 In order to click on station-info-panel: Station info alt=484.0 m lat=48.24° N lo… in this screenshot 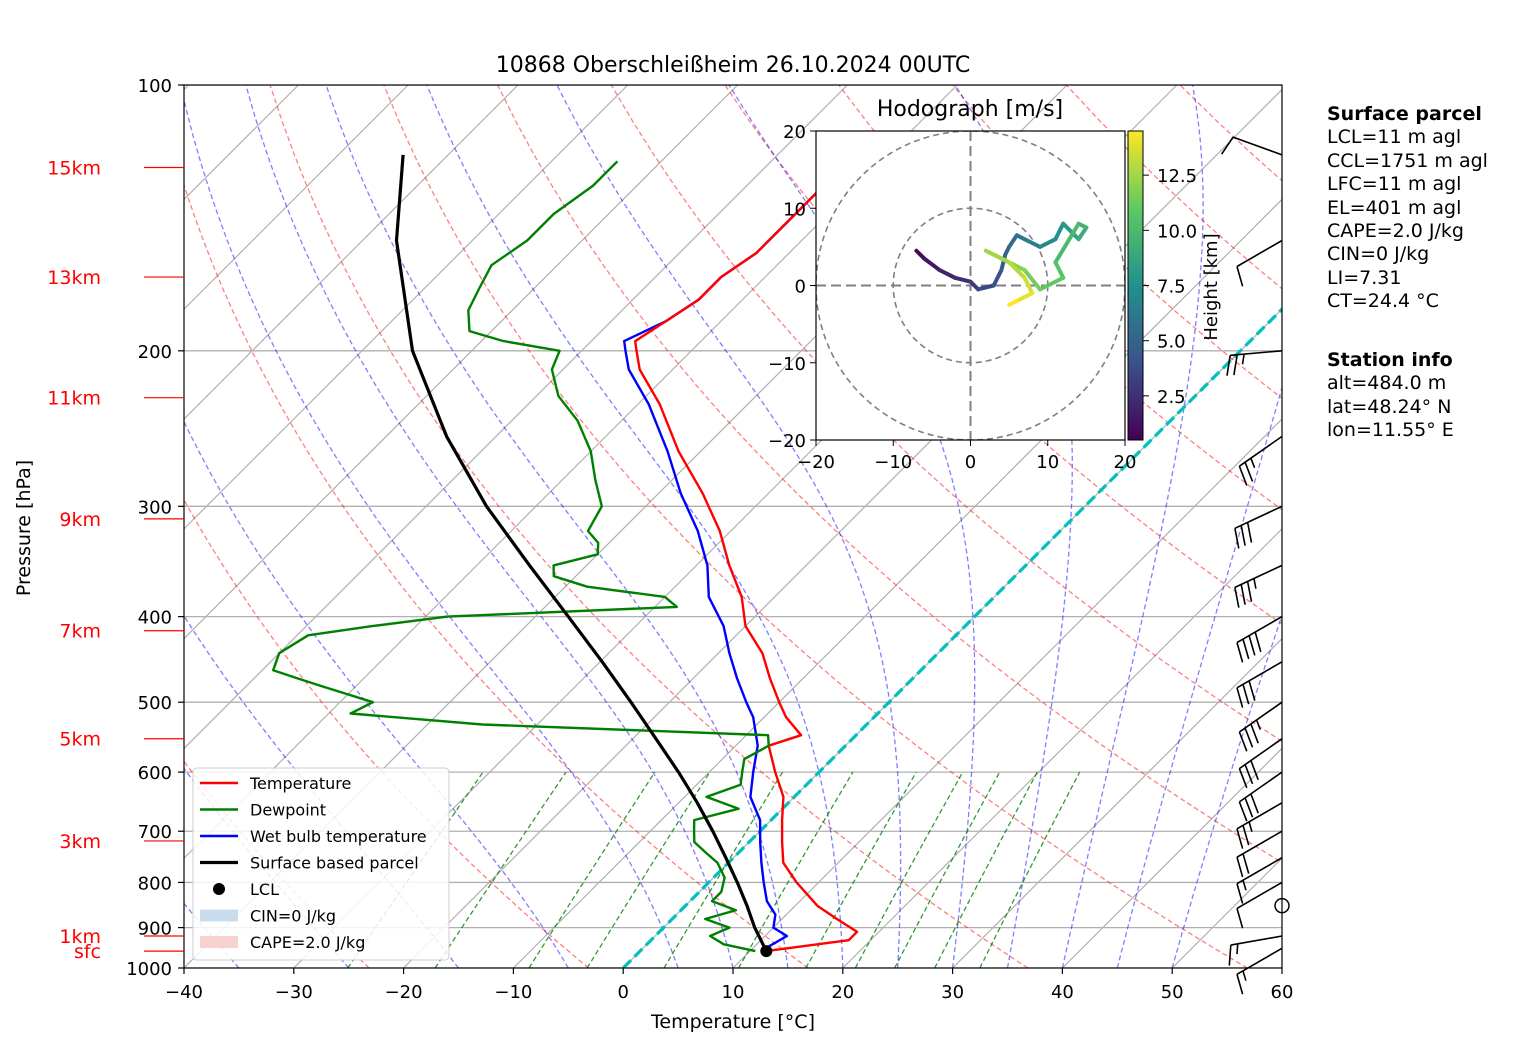, I will do `click(1390, 396)`.